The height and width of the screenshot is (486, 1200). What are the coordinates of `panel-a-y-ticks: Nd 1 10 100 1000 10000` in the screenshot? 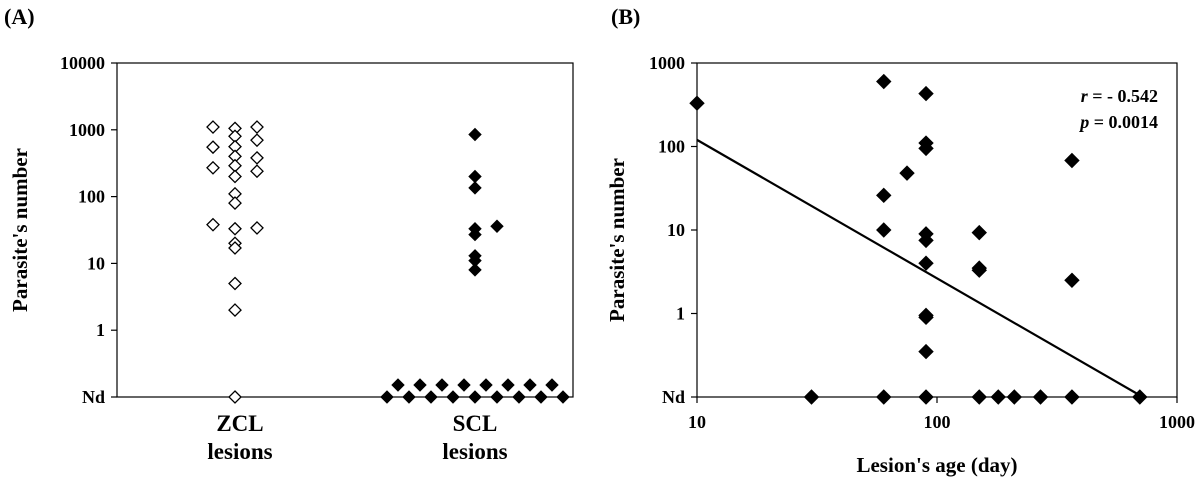 It's located at (88, 230).